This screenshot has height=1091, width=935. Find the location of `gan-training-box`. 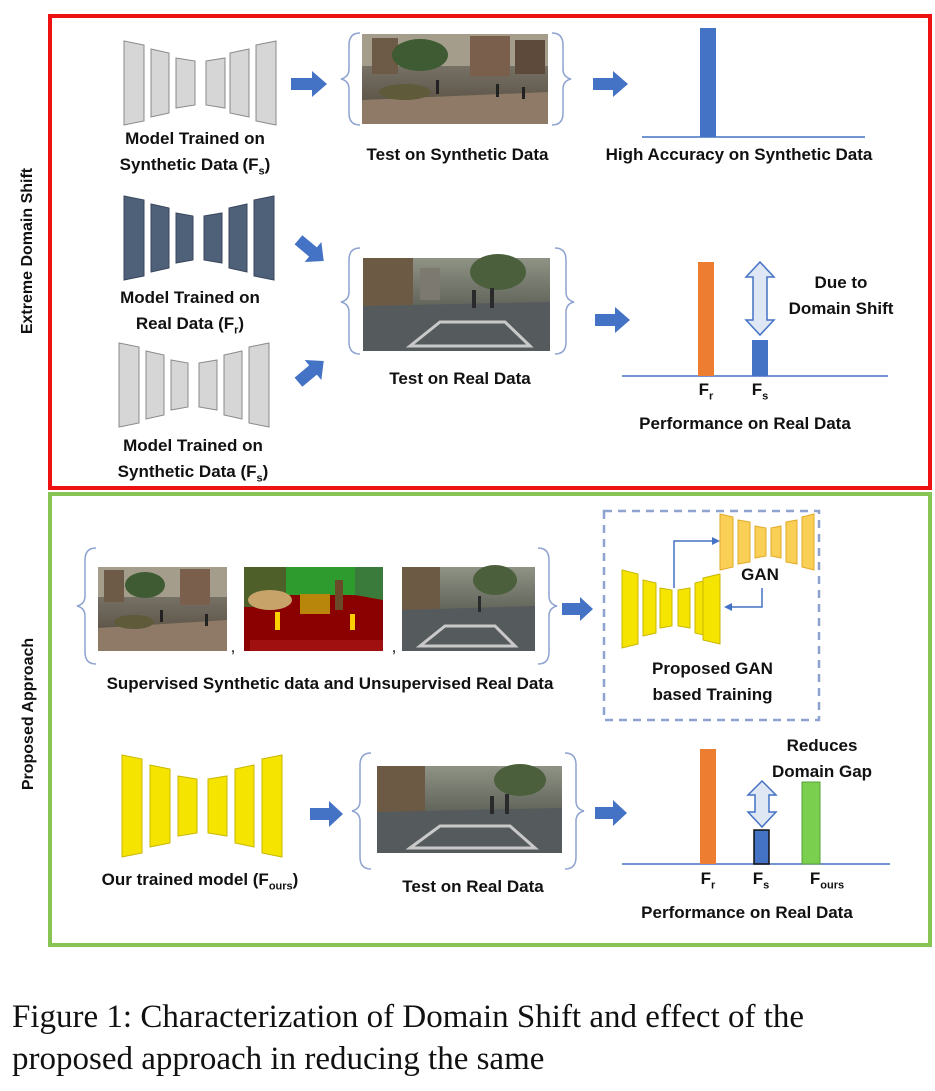

gan-training-box is located at coordinates (711, 615).